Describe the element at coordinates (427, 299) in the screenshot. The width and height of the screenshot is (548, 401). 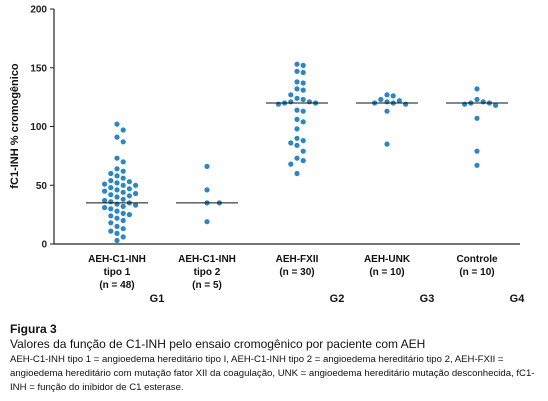
I see `group-label: G3` at that location.